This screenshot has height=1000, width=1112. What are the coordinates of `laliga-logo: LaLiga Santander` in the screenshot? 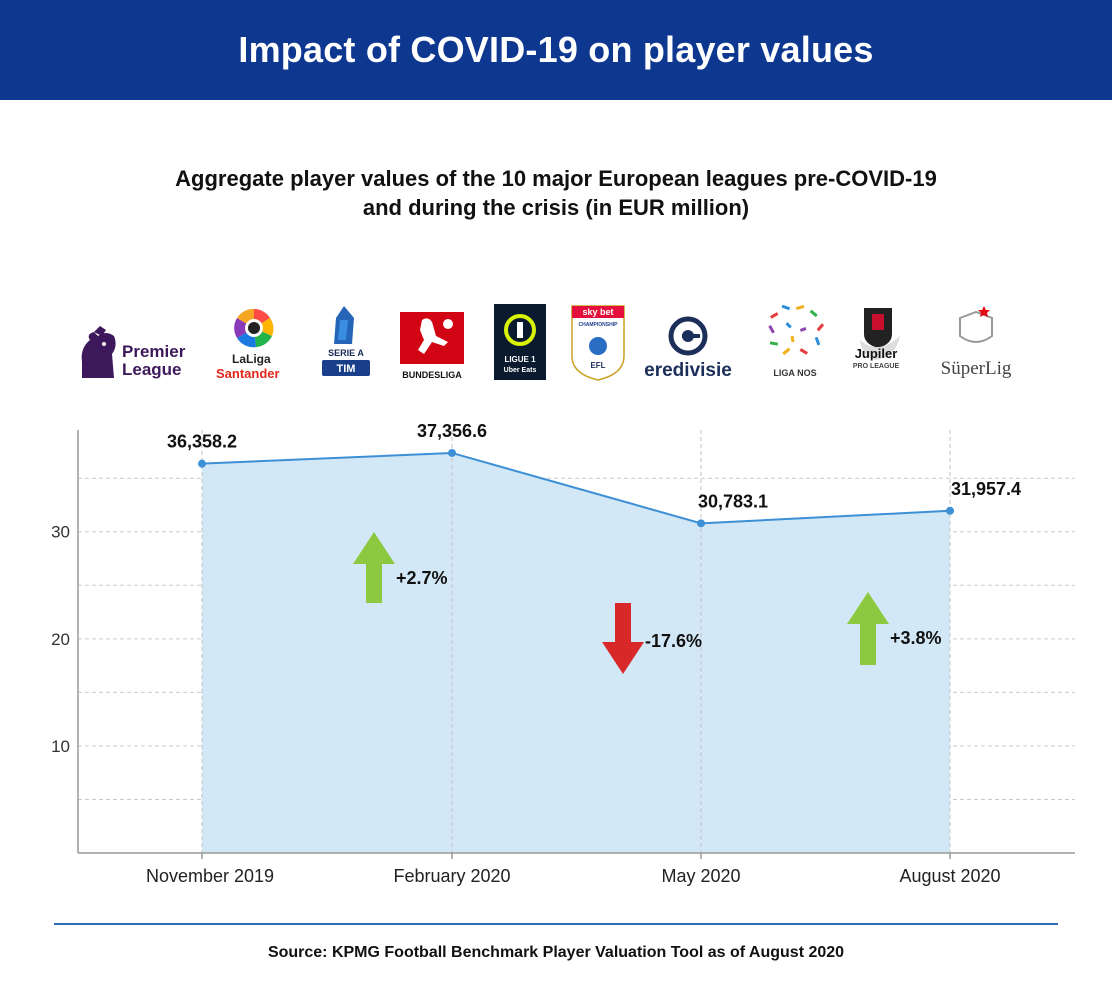 It's located at (248, 344).